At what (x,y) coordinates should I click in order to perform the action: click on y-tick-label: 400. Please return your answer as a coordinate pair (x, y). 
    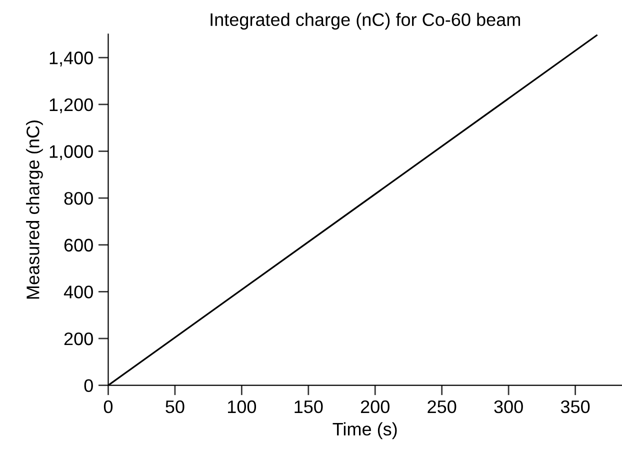
    Looking at the image, I should click on (78, 292).